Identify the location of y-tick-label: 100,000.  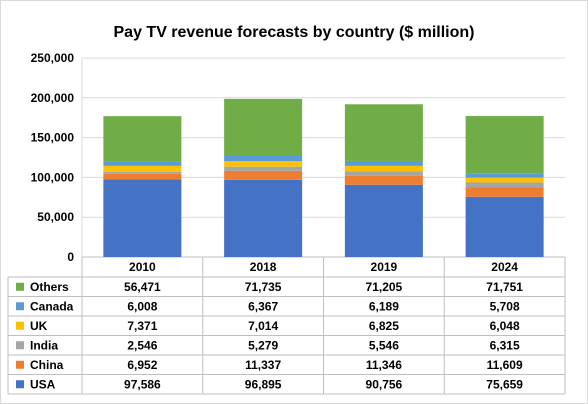
(53, 177).